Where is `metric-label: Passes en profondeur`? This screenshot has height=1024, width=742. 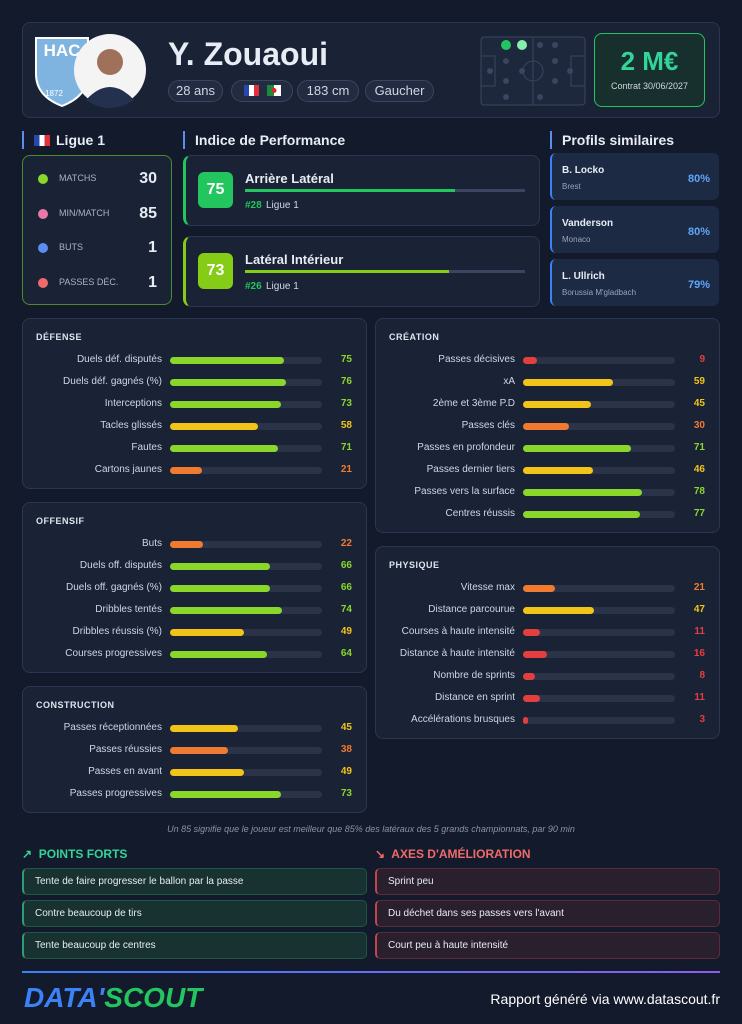
metric-label: Passes en profondeur is located at coordinates (466, 447).